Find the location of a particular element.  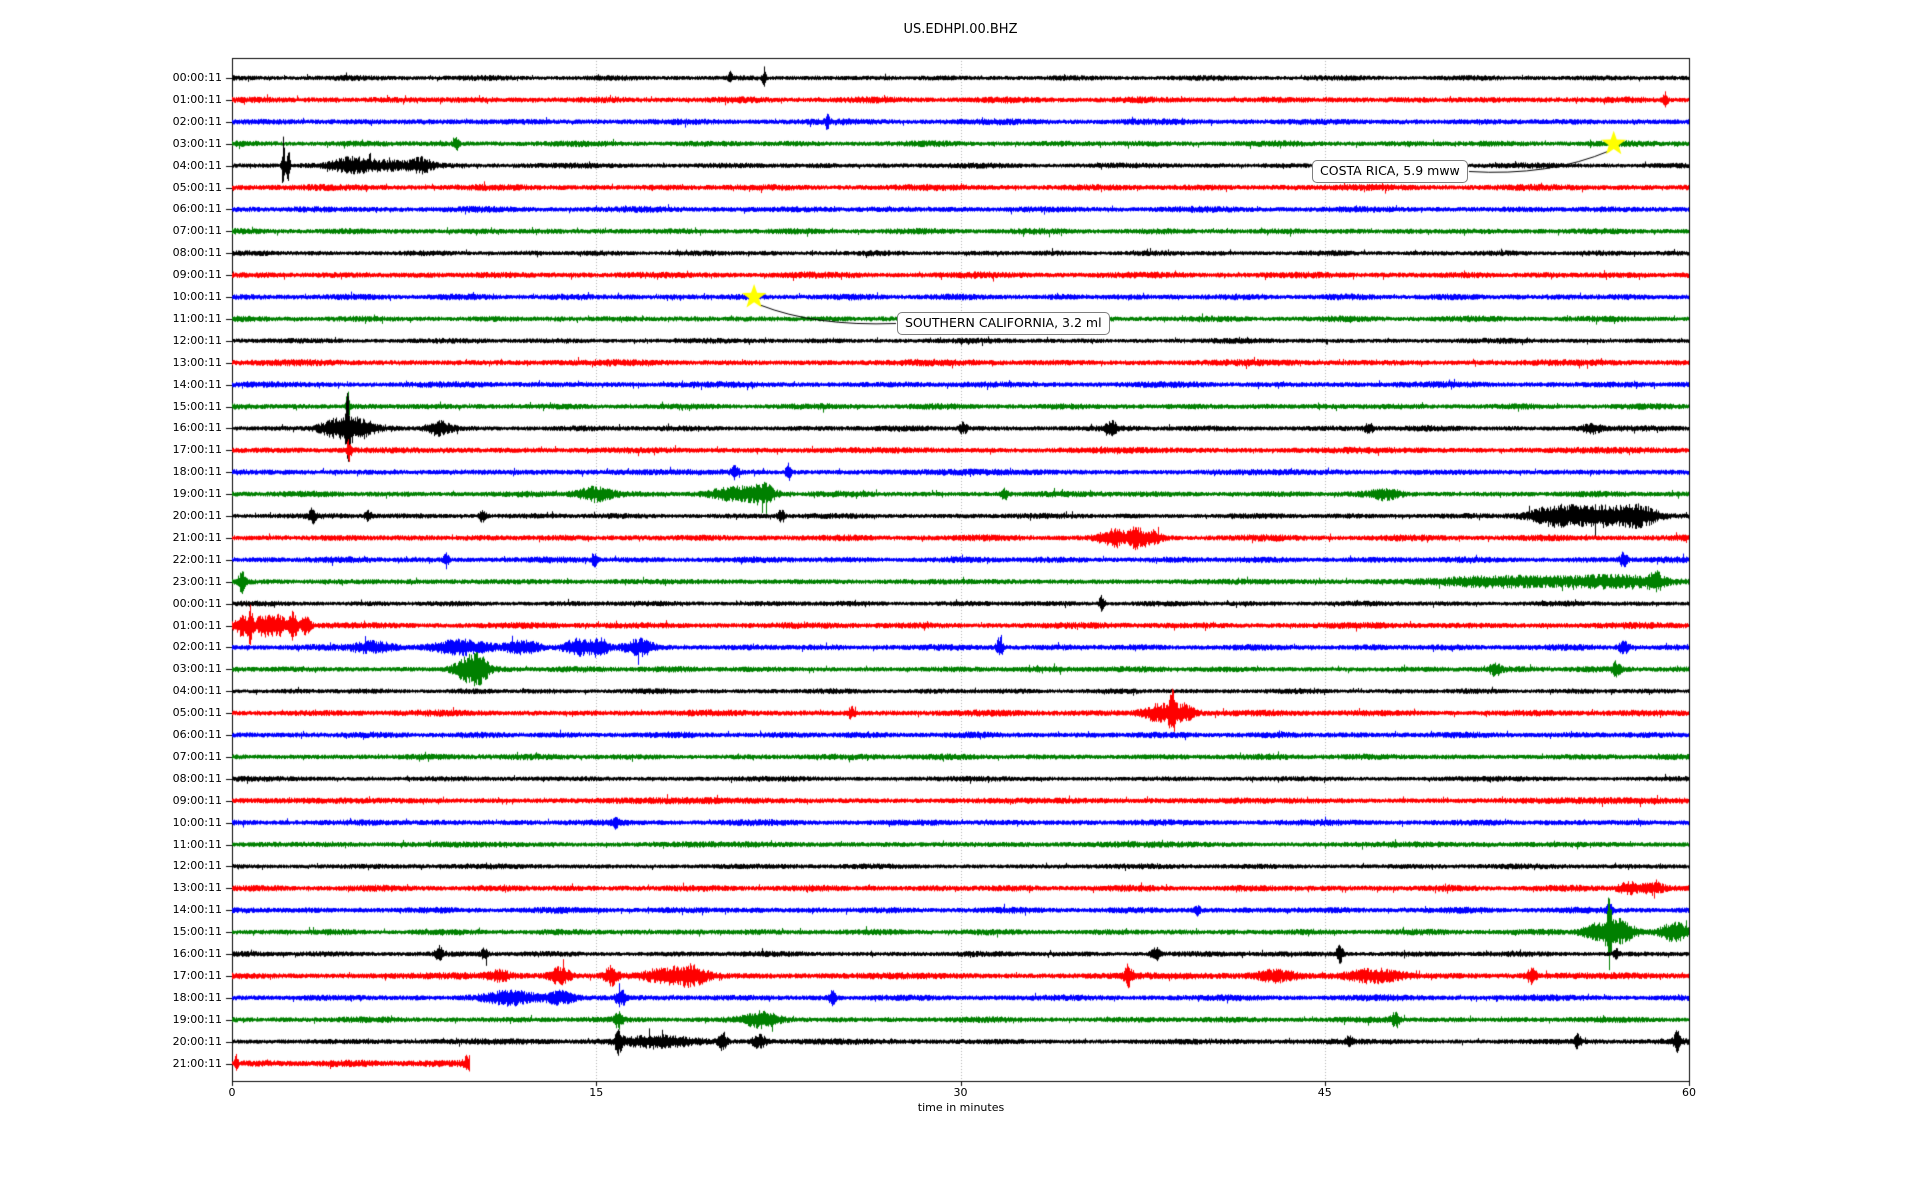

event-annotation-box: SOUTHERN CALIFORNIA, 3.2 ml is located at coordinates (1003, 323).